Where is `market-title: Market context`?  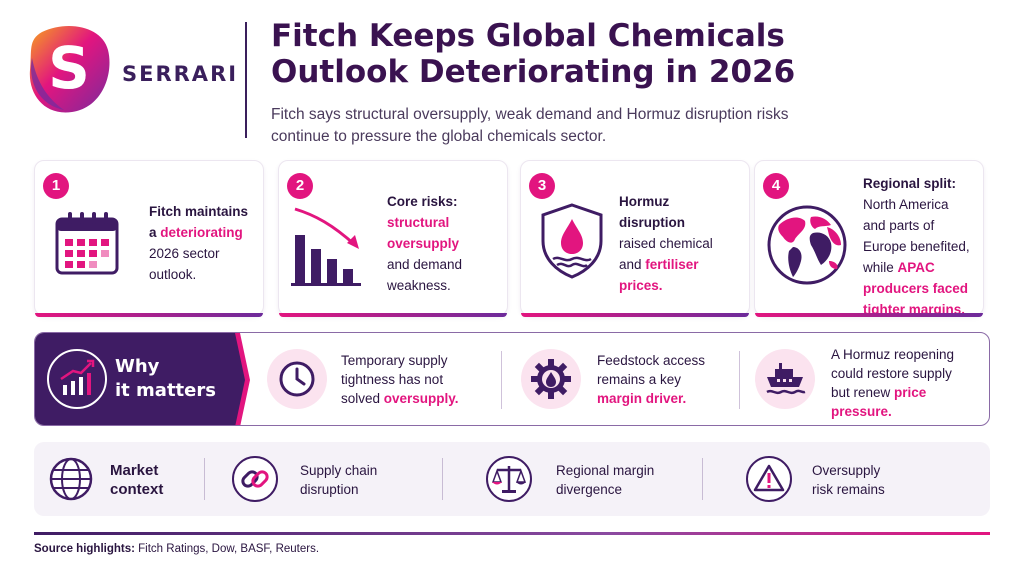
market-title: Market context is located at coordinates (137, 480).